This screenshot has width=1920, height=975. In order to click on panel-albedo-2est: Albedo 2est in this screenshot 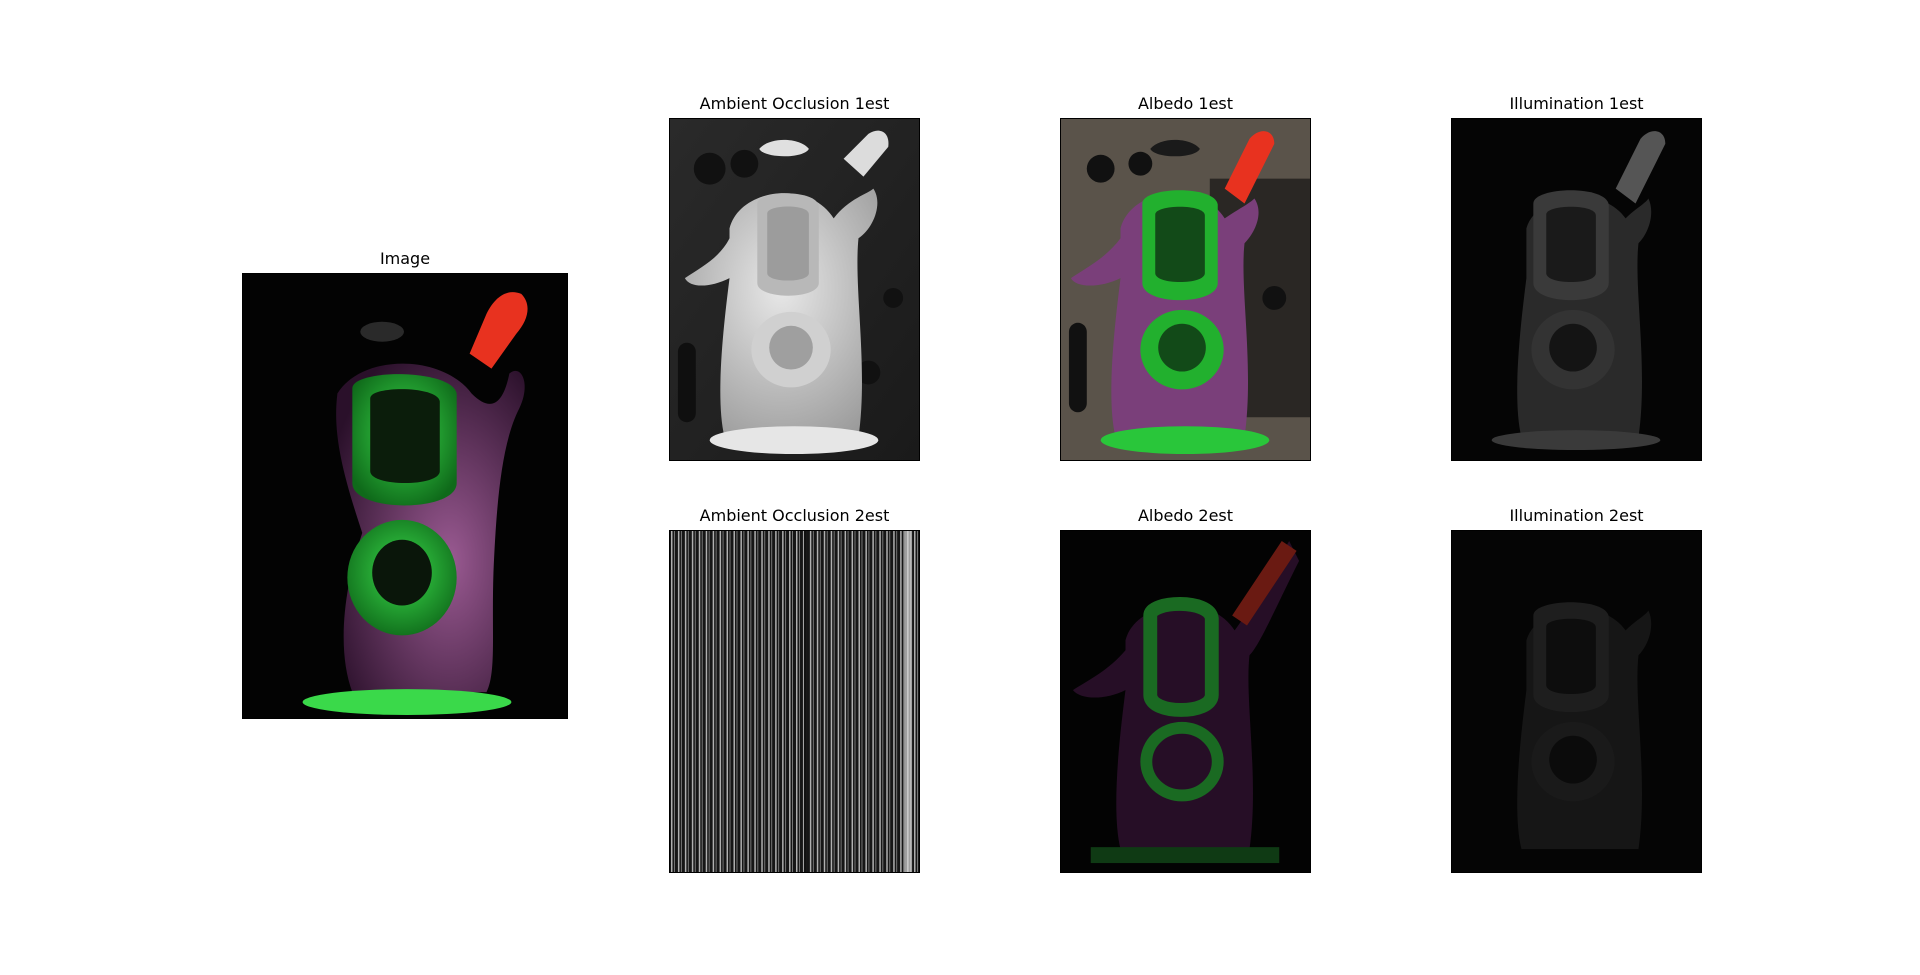, I will do `click(1185, 689)`.